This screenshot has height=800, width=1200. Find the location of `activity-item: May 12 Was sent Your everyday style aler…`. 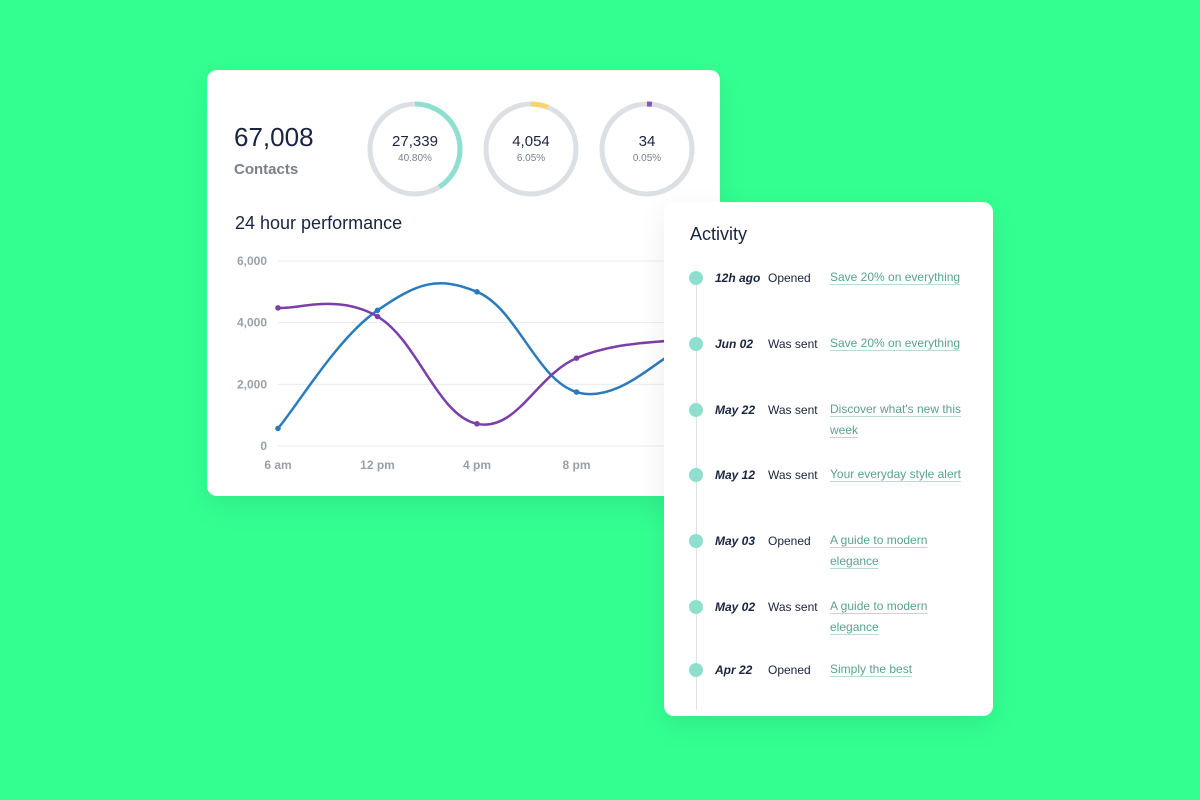

activity-item: May 12 Was sent Your everyday style aler… is located at coordinates (828, 490).